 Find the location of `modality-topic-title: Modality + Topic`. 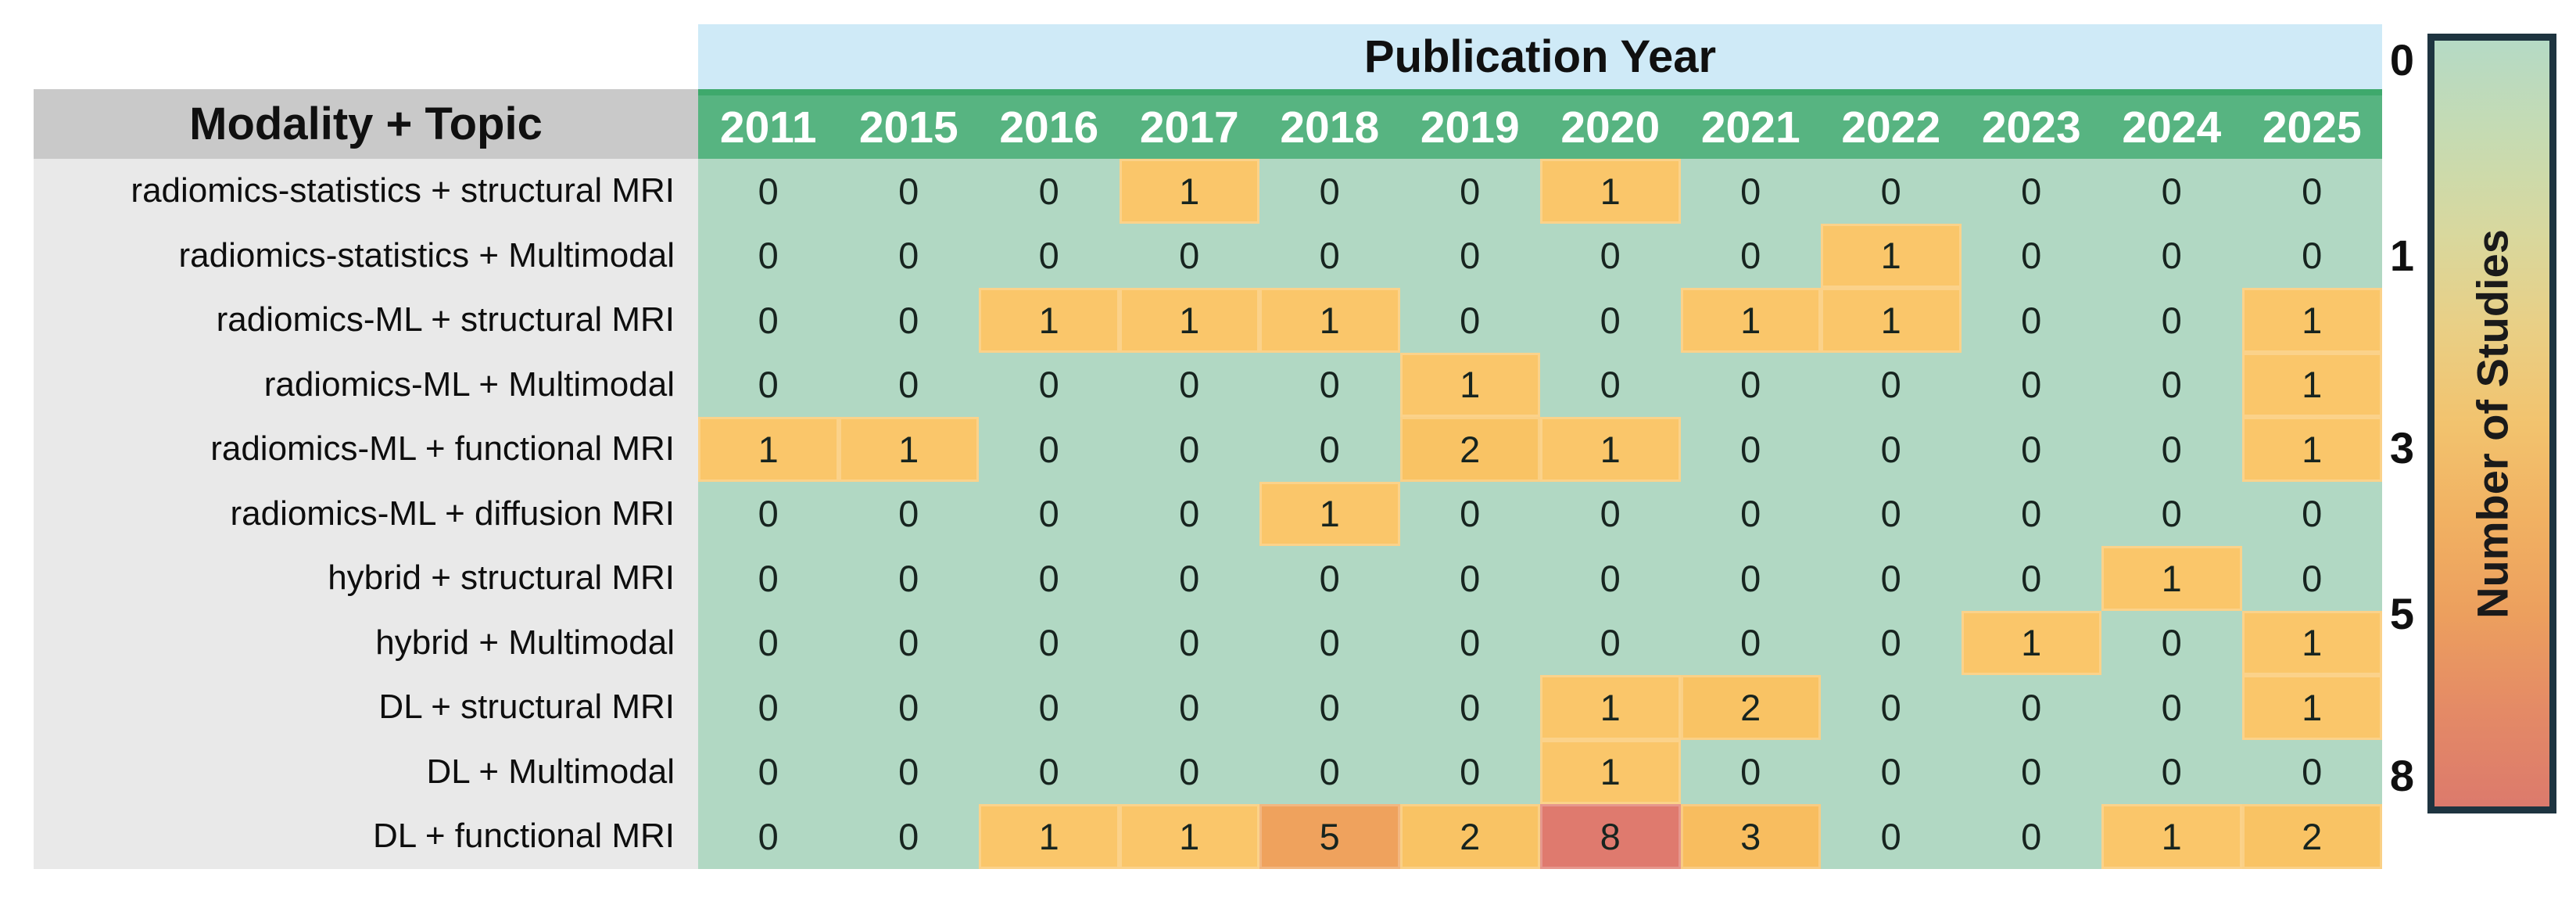

modality-topic-title: Modality + Topic is located at coordinates (366, 124).